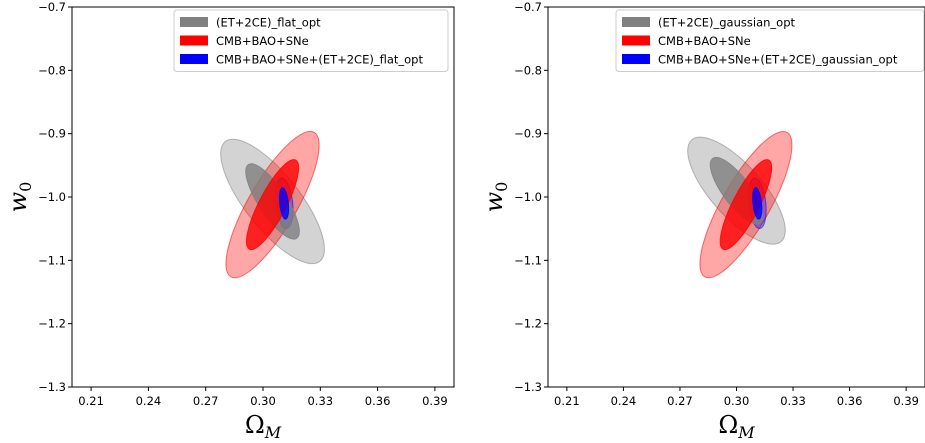  I want to click on legend-entry: CMB+BAO+SNe+(ET+2CE)_flat_opt, so click(319, 60).